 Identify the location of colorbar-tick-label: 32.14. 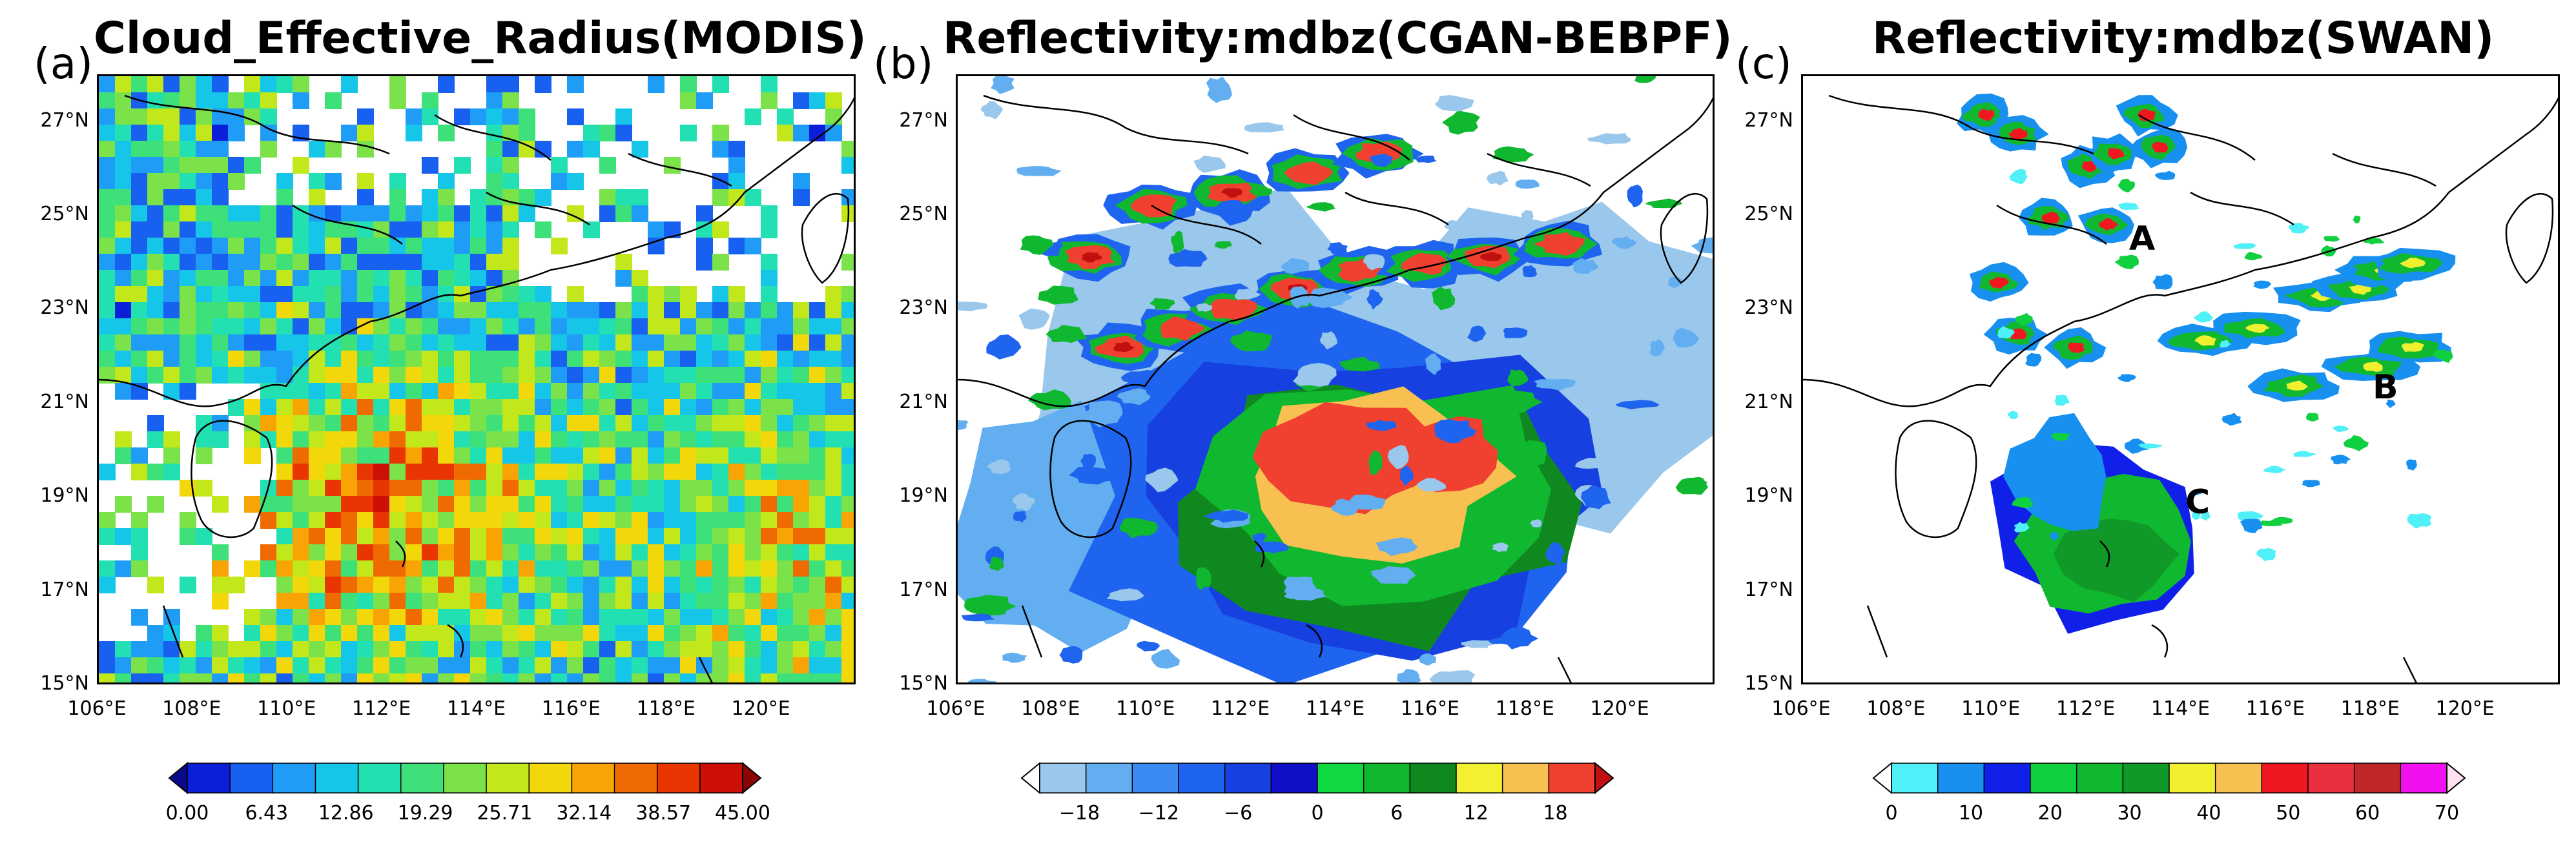
(584, 813).